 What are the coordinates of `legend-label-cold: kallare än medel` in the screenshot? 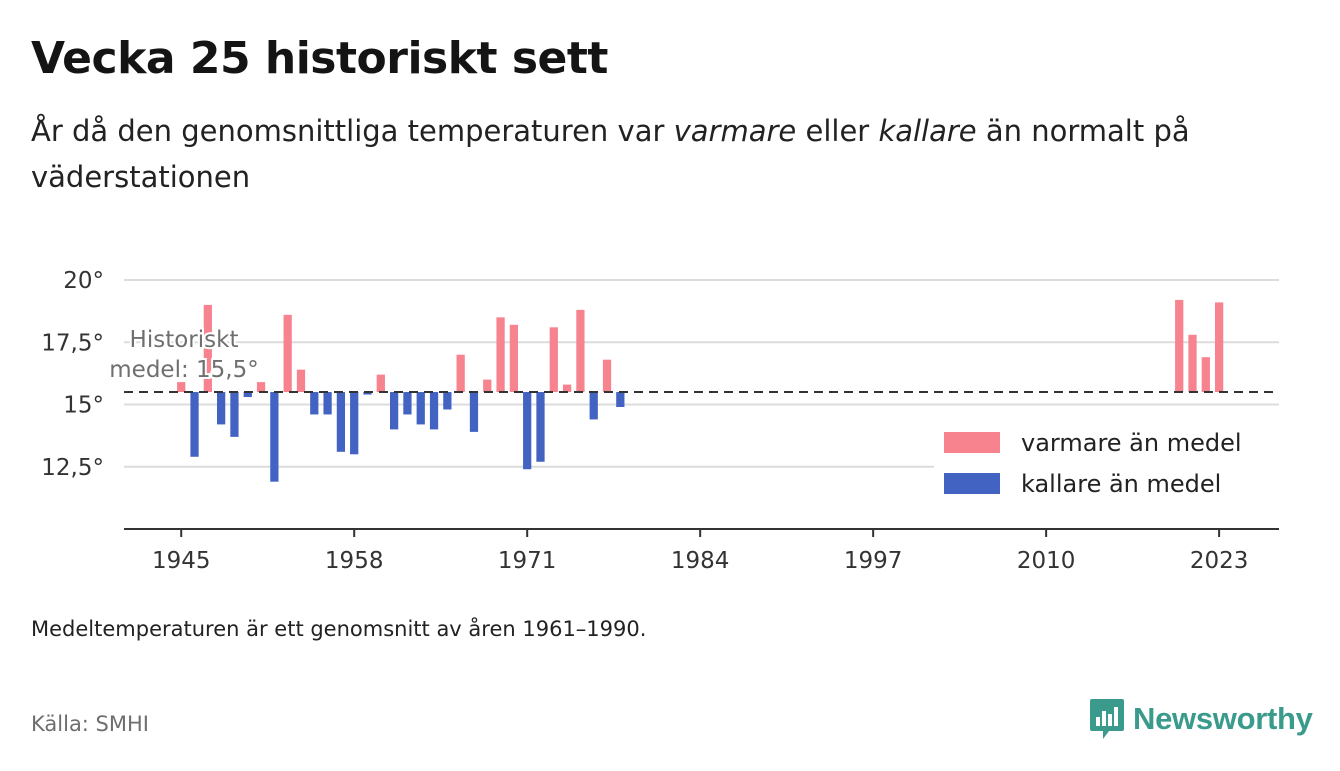 It's located at (1121, 484).